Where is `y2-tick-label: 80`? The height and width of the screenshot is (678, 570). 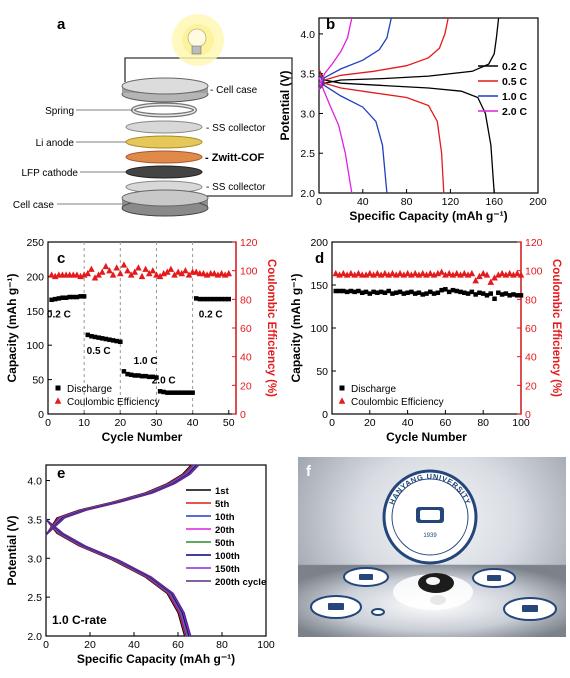
y2-tick-label: 80 is located at coordinates (246, 300).